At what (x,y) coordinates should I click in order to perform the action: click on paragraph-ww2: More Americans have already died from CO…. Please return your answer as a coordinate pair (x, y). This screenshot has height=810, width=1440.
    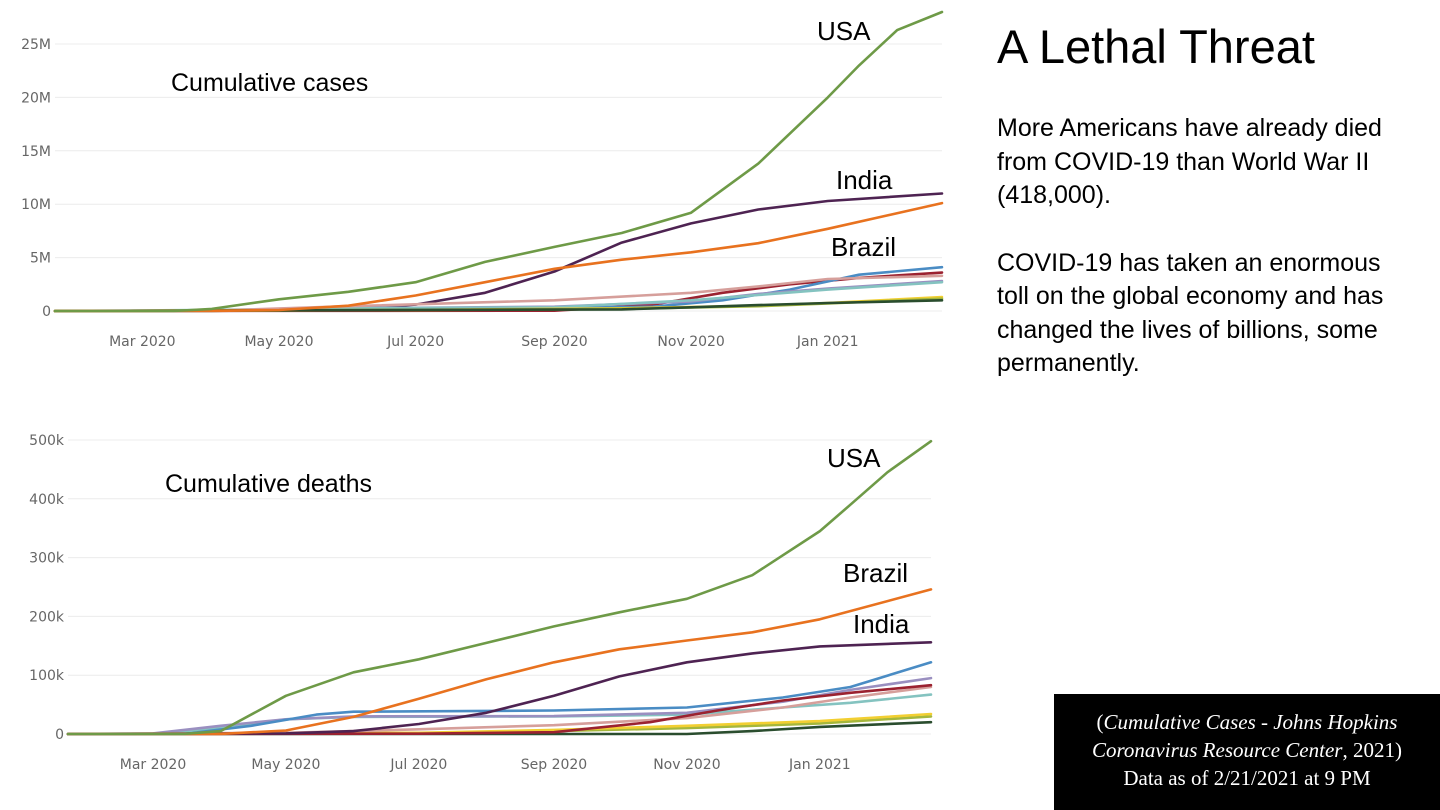
    Looking at the image, I should click on (1189, 161).